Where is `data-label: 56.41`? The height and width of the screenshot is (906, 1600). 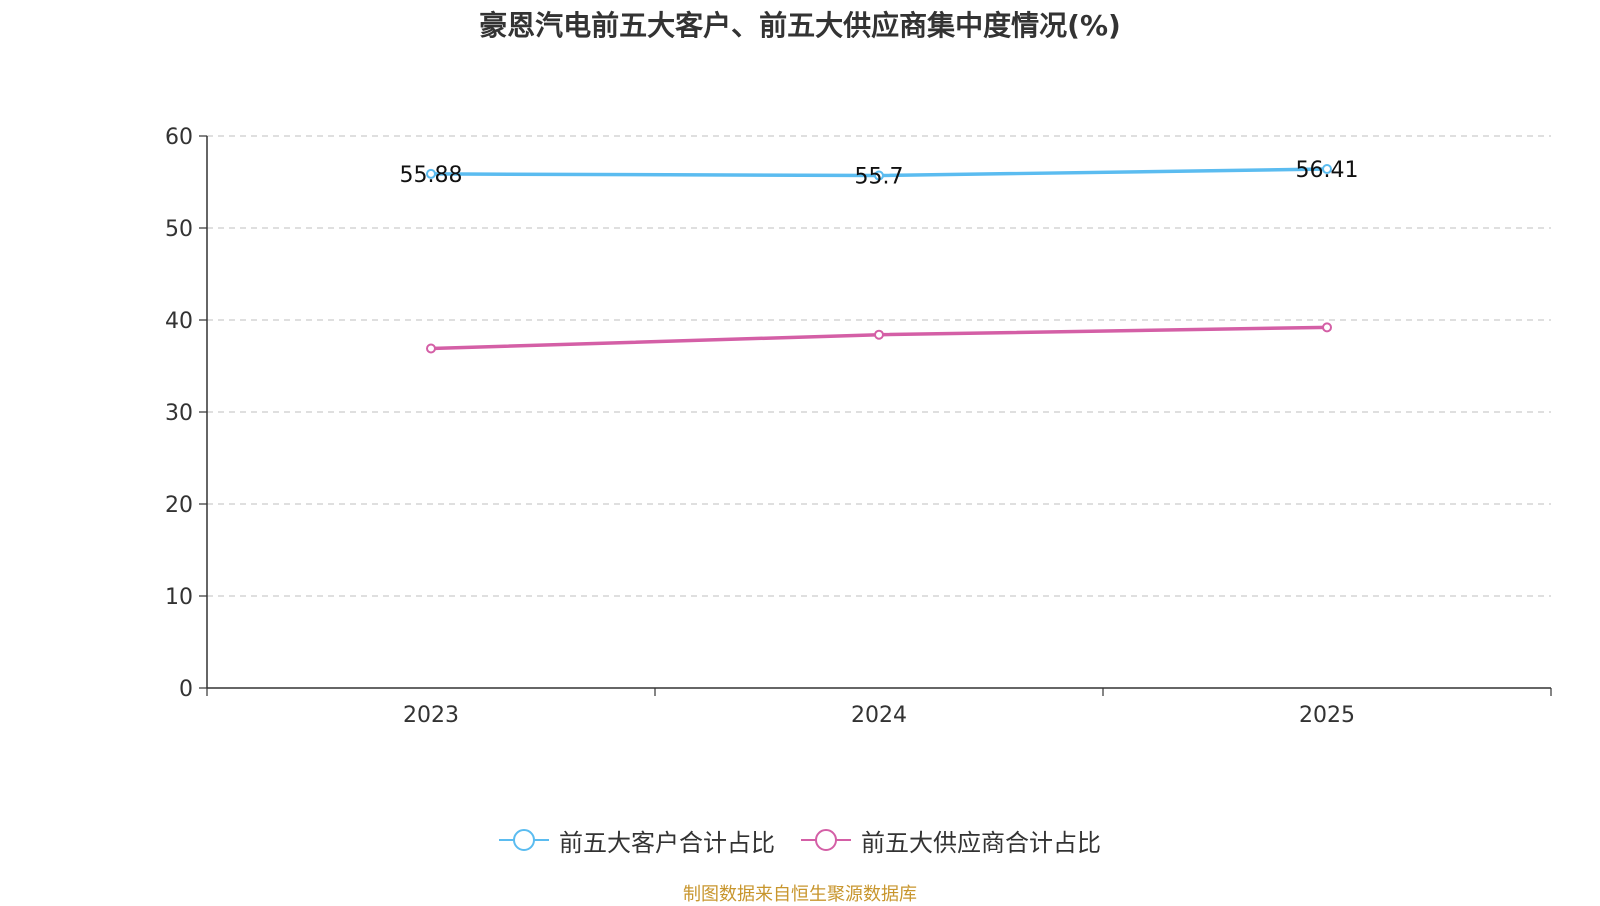
data-label: 56.41 is located at coordinates (1327, 170).